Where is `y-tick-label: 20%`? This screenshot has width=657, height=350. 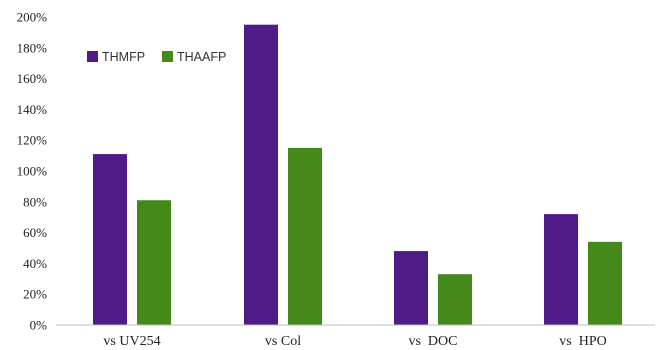 y-tick-label: 20% is located at coordinates (35, 294).